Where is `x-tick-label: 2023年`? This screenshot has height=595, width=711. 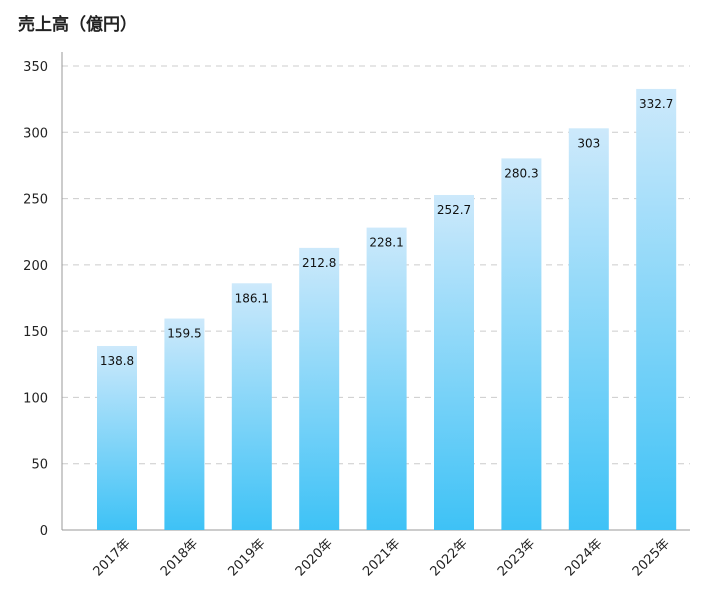 x-tick-label: 2023年 is located at coordinates (516, 557).